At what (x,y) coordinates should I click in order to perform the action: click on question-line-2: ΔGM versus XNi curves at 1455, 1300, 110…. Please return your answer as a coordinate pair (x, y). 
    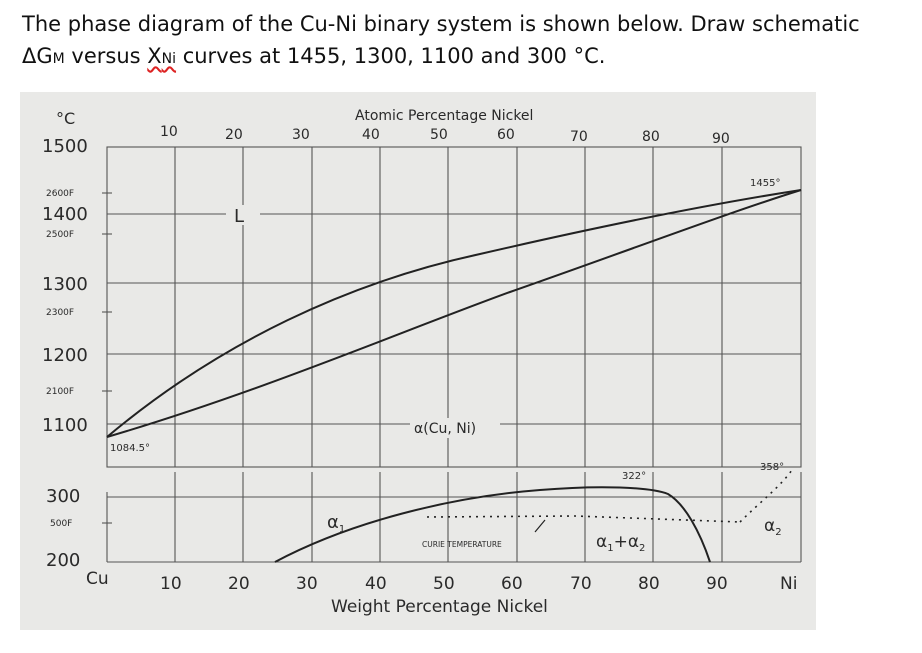
    Looking at the image, I should click on (467, 57).